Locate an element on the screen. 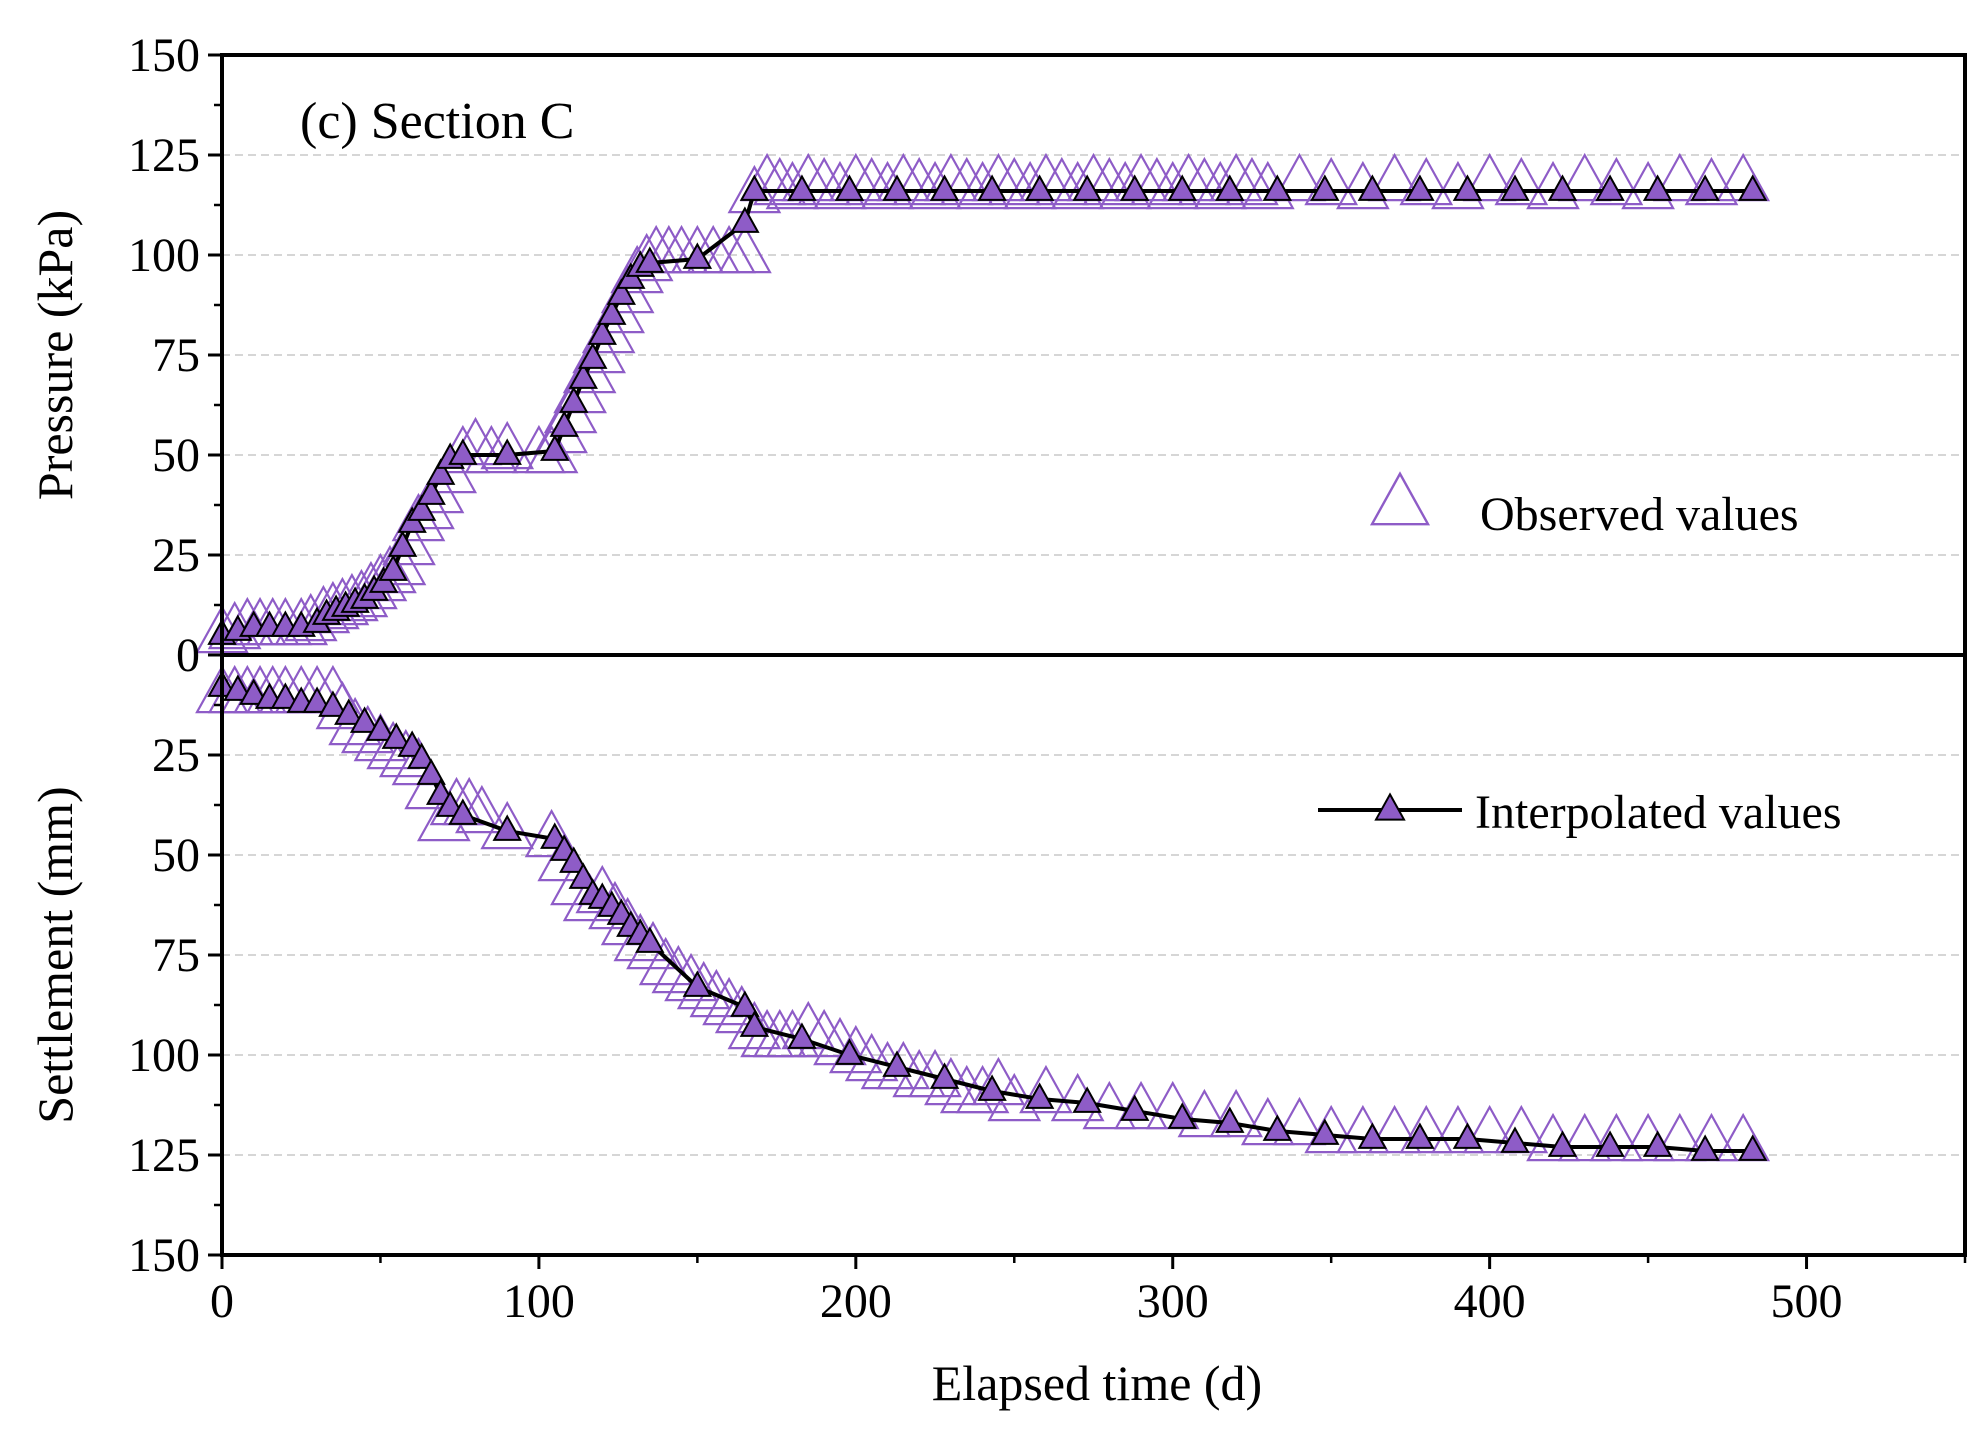  y-tick-label-pressure: 100 is located at coordinates (164, 255).